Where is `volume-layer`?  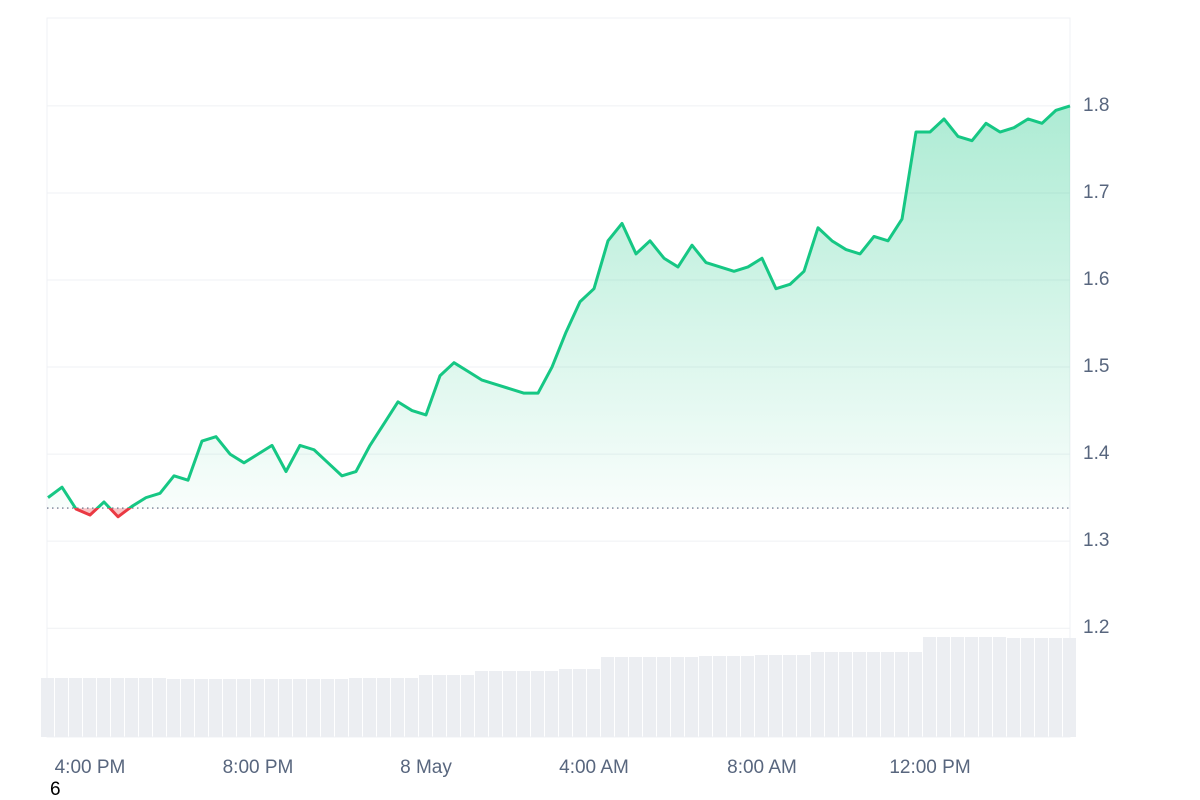 volume-layer is located at coordinates (558, 687).